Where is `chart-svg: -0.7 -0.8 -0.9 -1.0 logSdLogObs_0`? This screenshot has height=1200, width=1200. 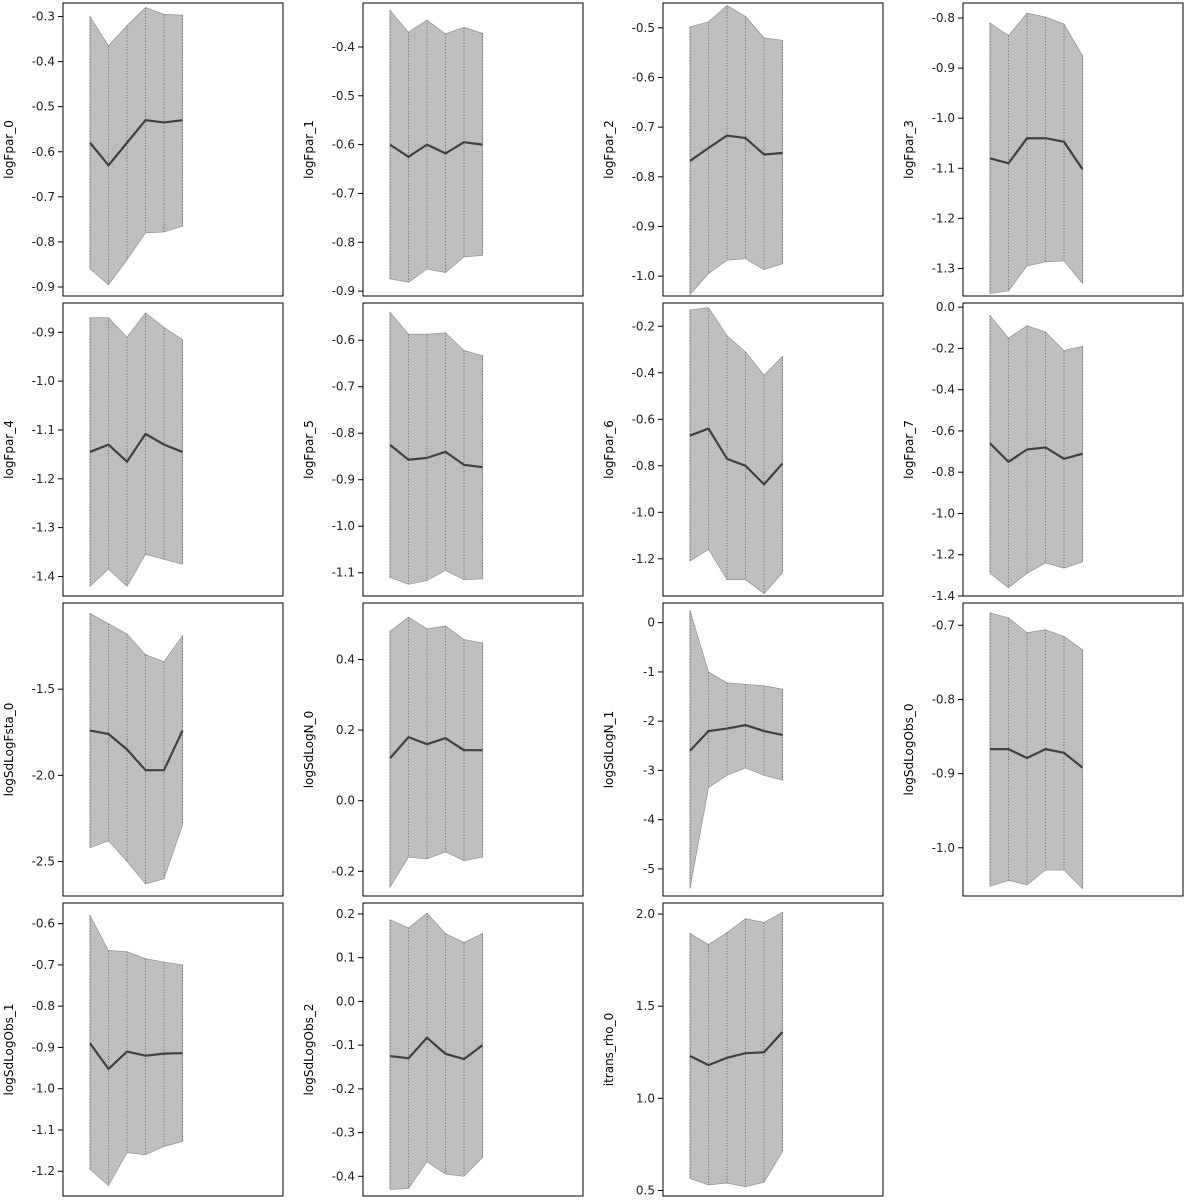 chart-svg: -0.7 -0.8 -0.9 -1.0 logSdLogObs_0 is located at coordinates (1043, 749).